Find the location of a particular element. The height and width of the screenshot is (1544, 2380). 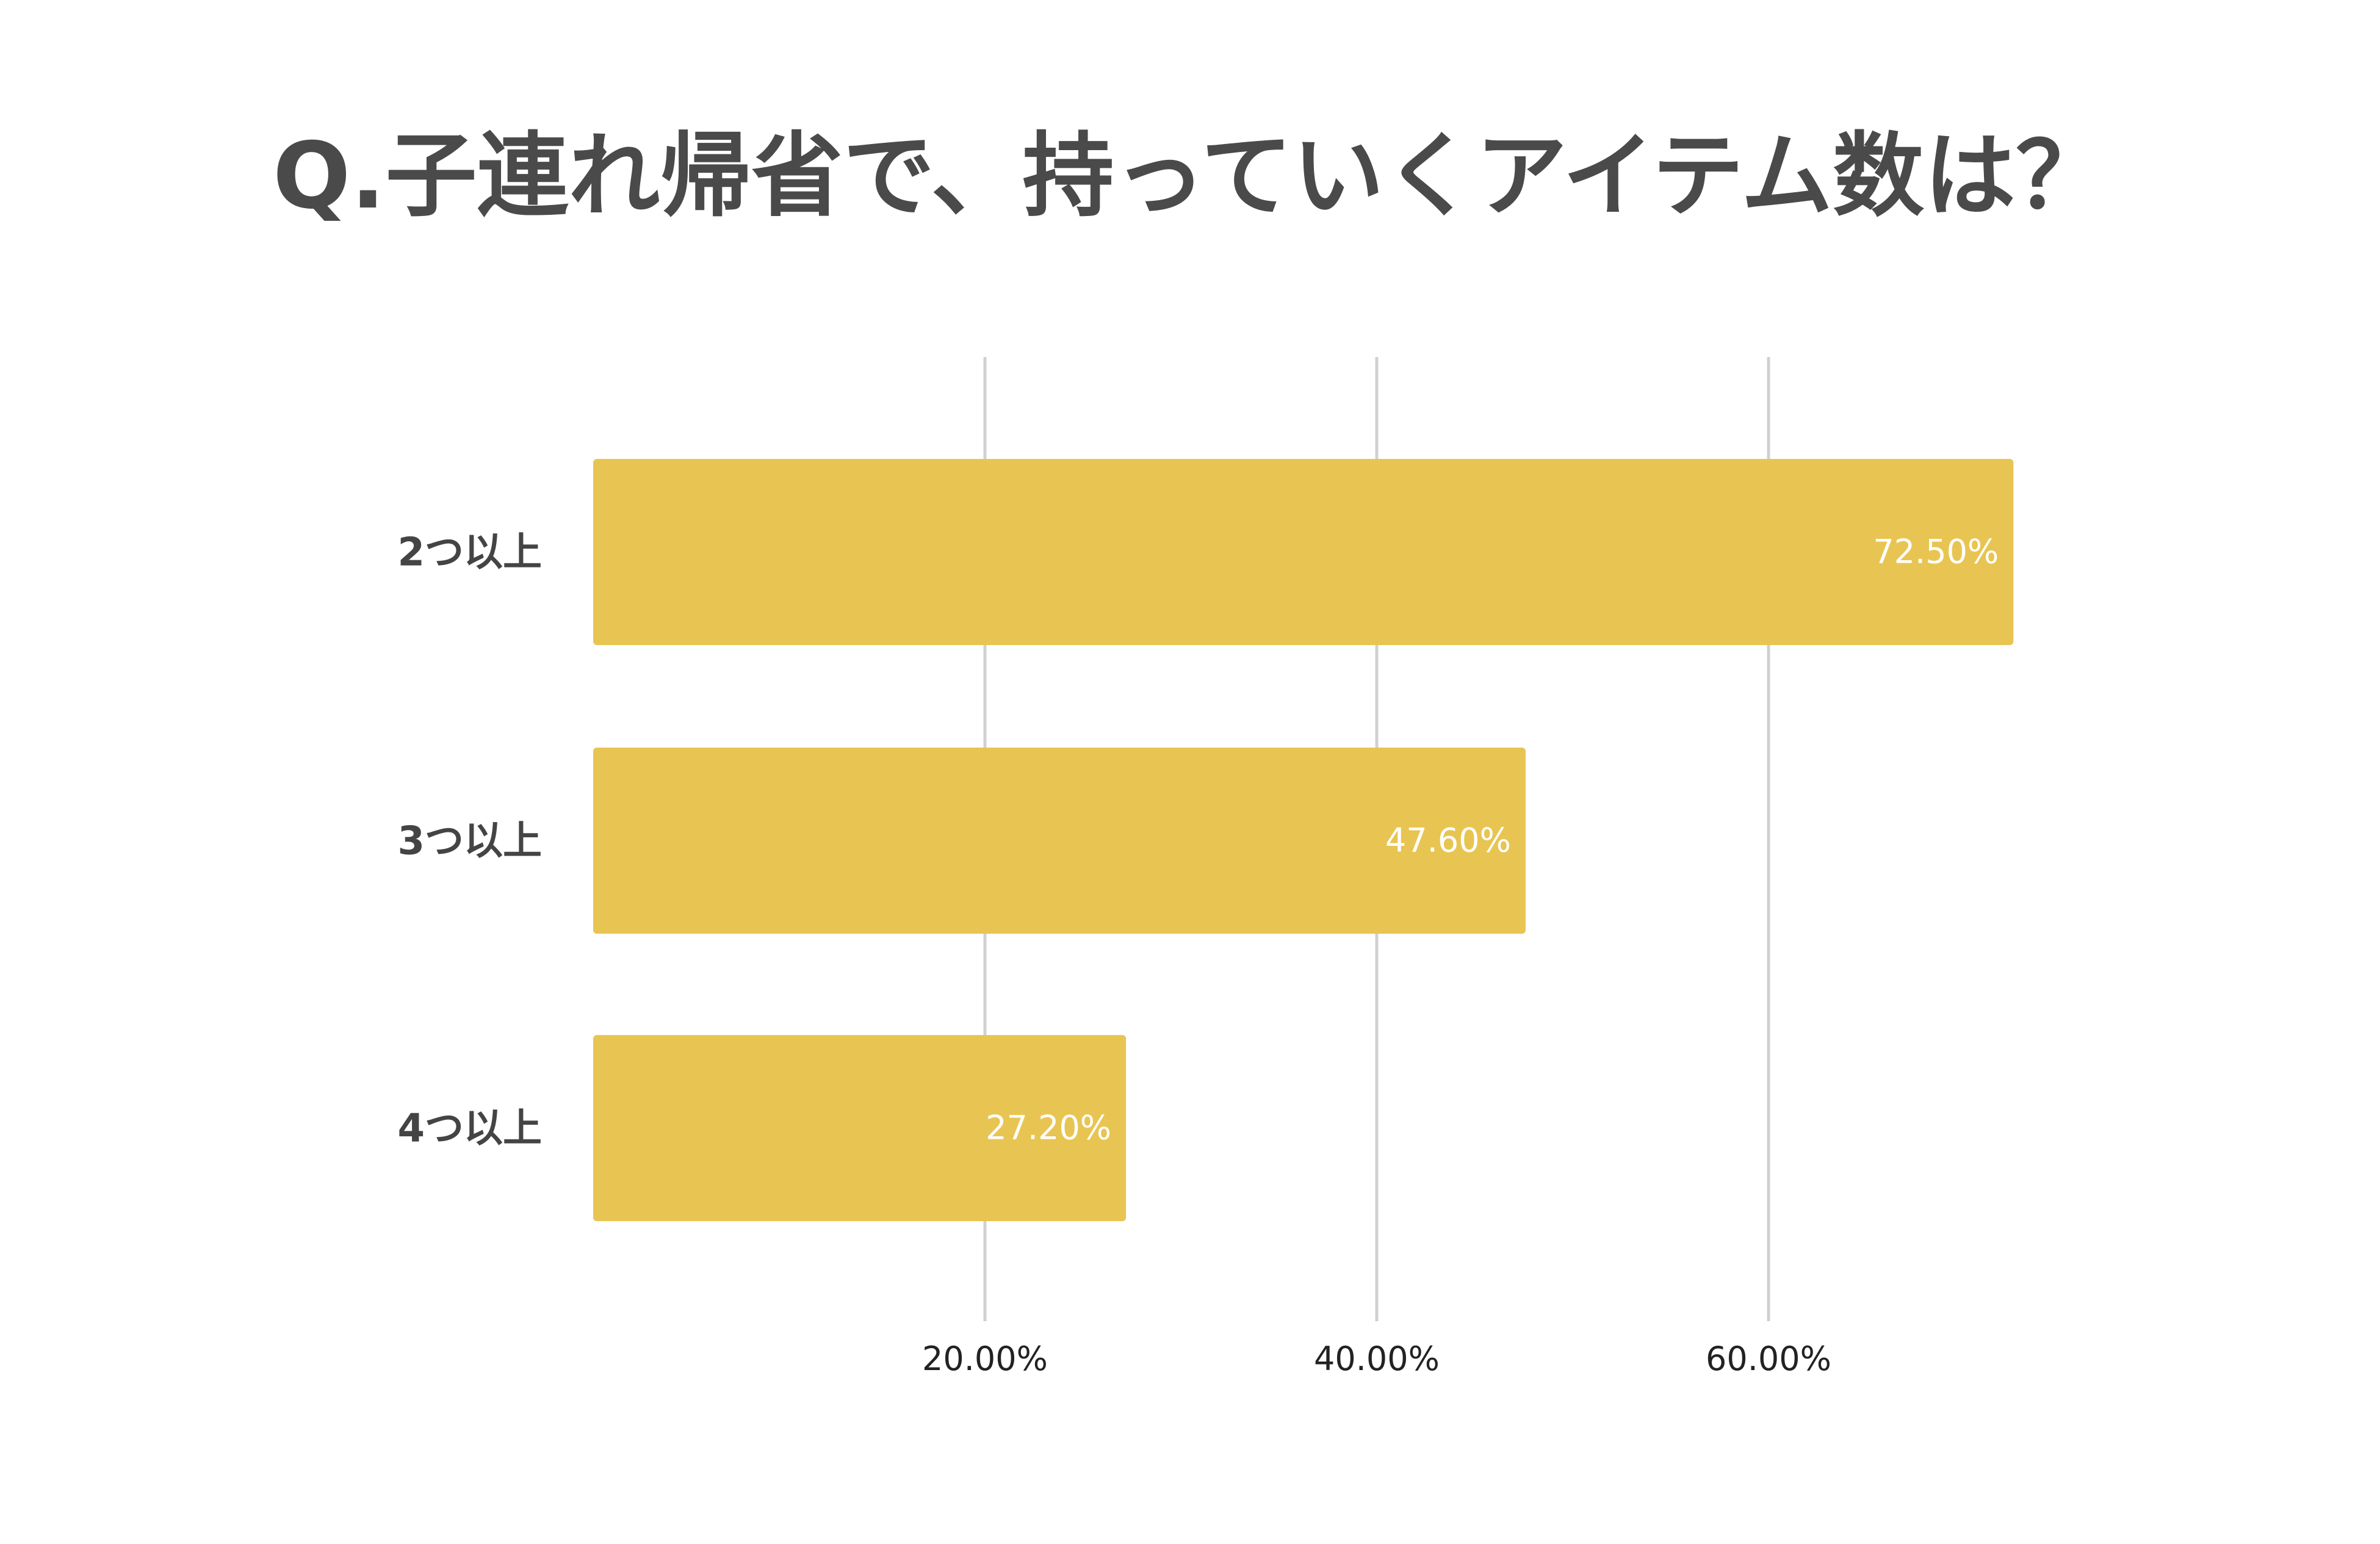

x-tick-label: 20.00% is located at coordinates (985, 1359).